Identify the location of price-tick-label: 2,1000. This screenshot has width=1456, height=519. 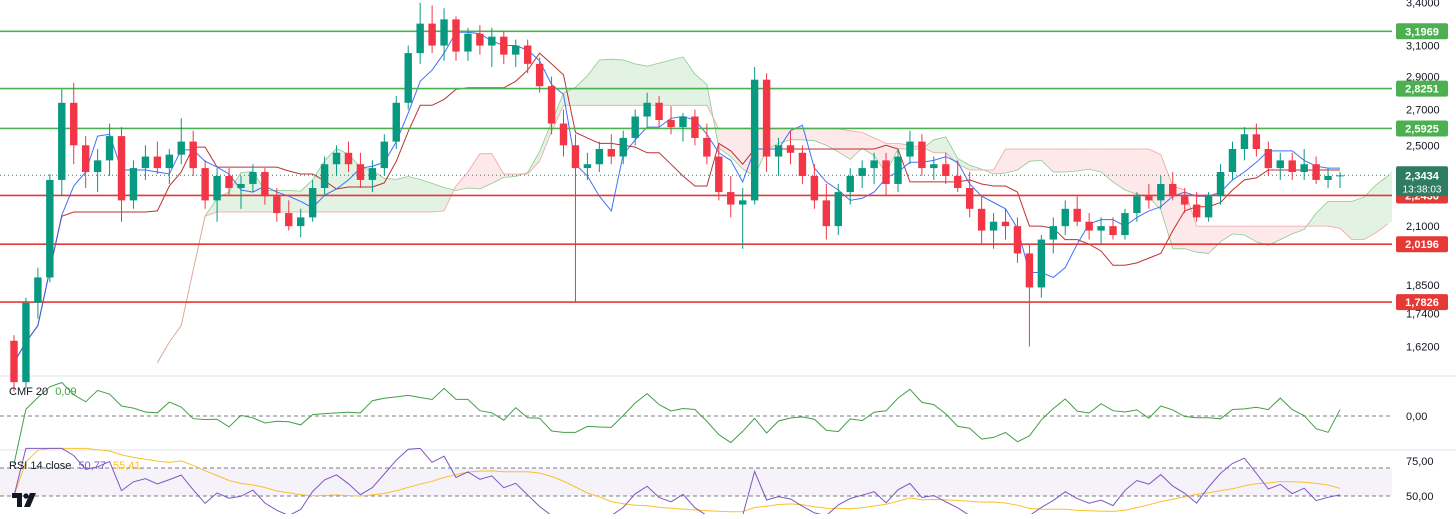
(1423, 227).